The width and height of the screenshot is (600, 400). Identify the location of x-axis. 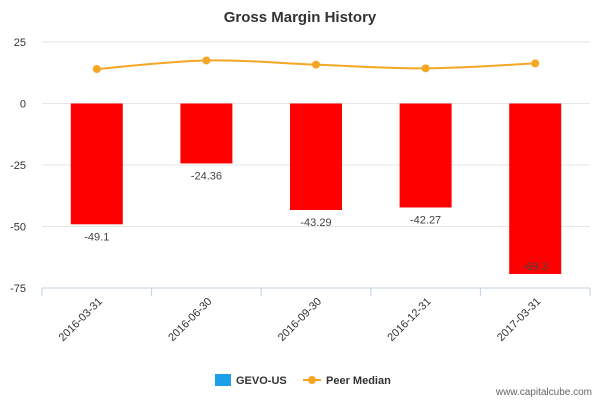
(316, 291).